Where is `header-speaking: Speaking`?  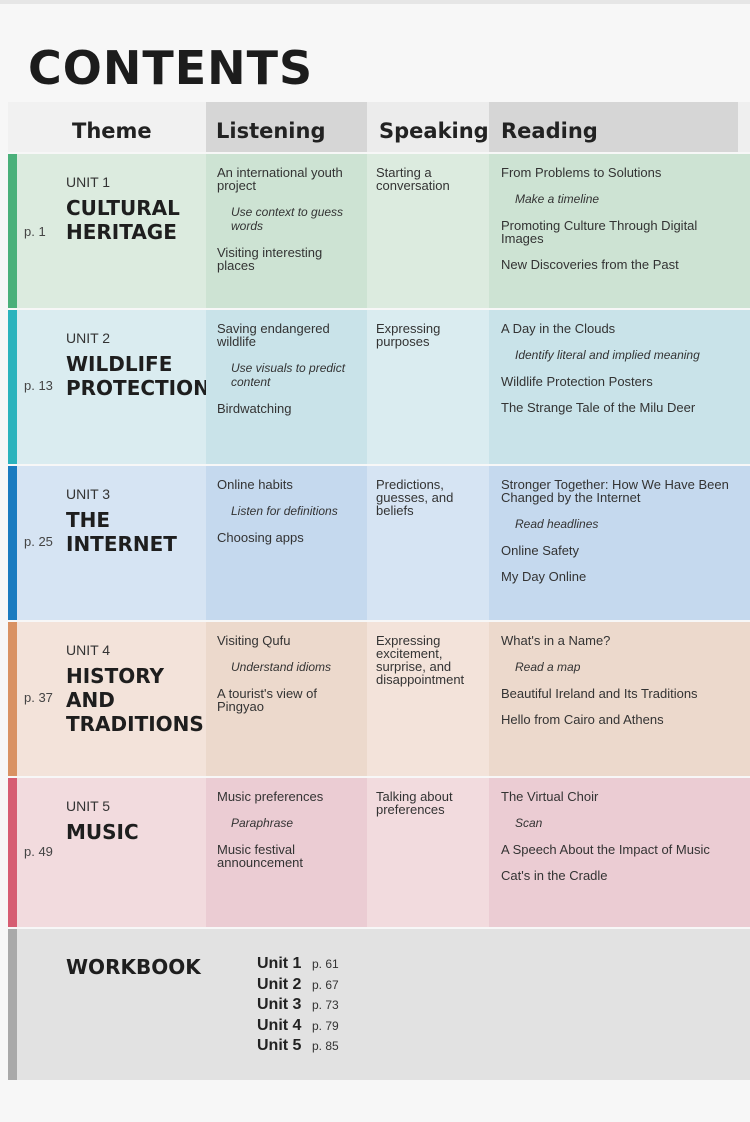
header-speaking: Speaking is located at coordinates (428, 127).